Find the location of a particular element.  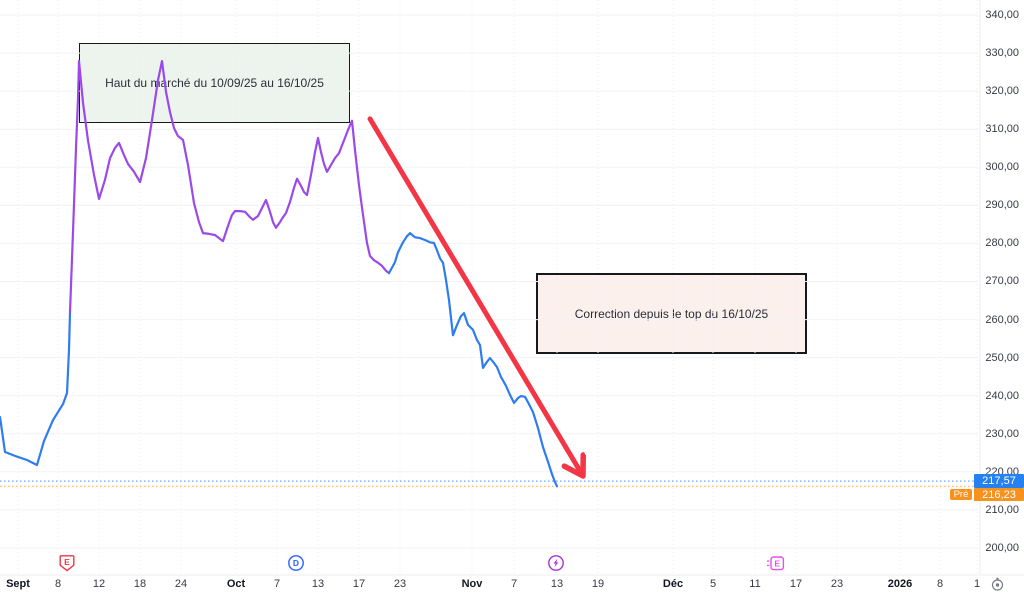

date-tick-label: Déc is located at coordinates (673, 584).